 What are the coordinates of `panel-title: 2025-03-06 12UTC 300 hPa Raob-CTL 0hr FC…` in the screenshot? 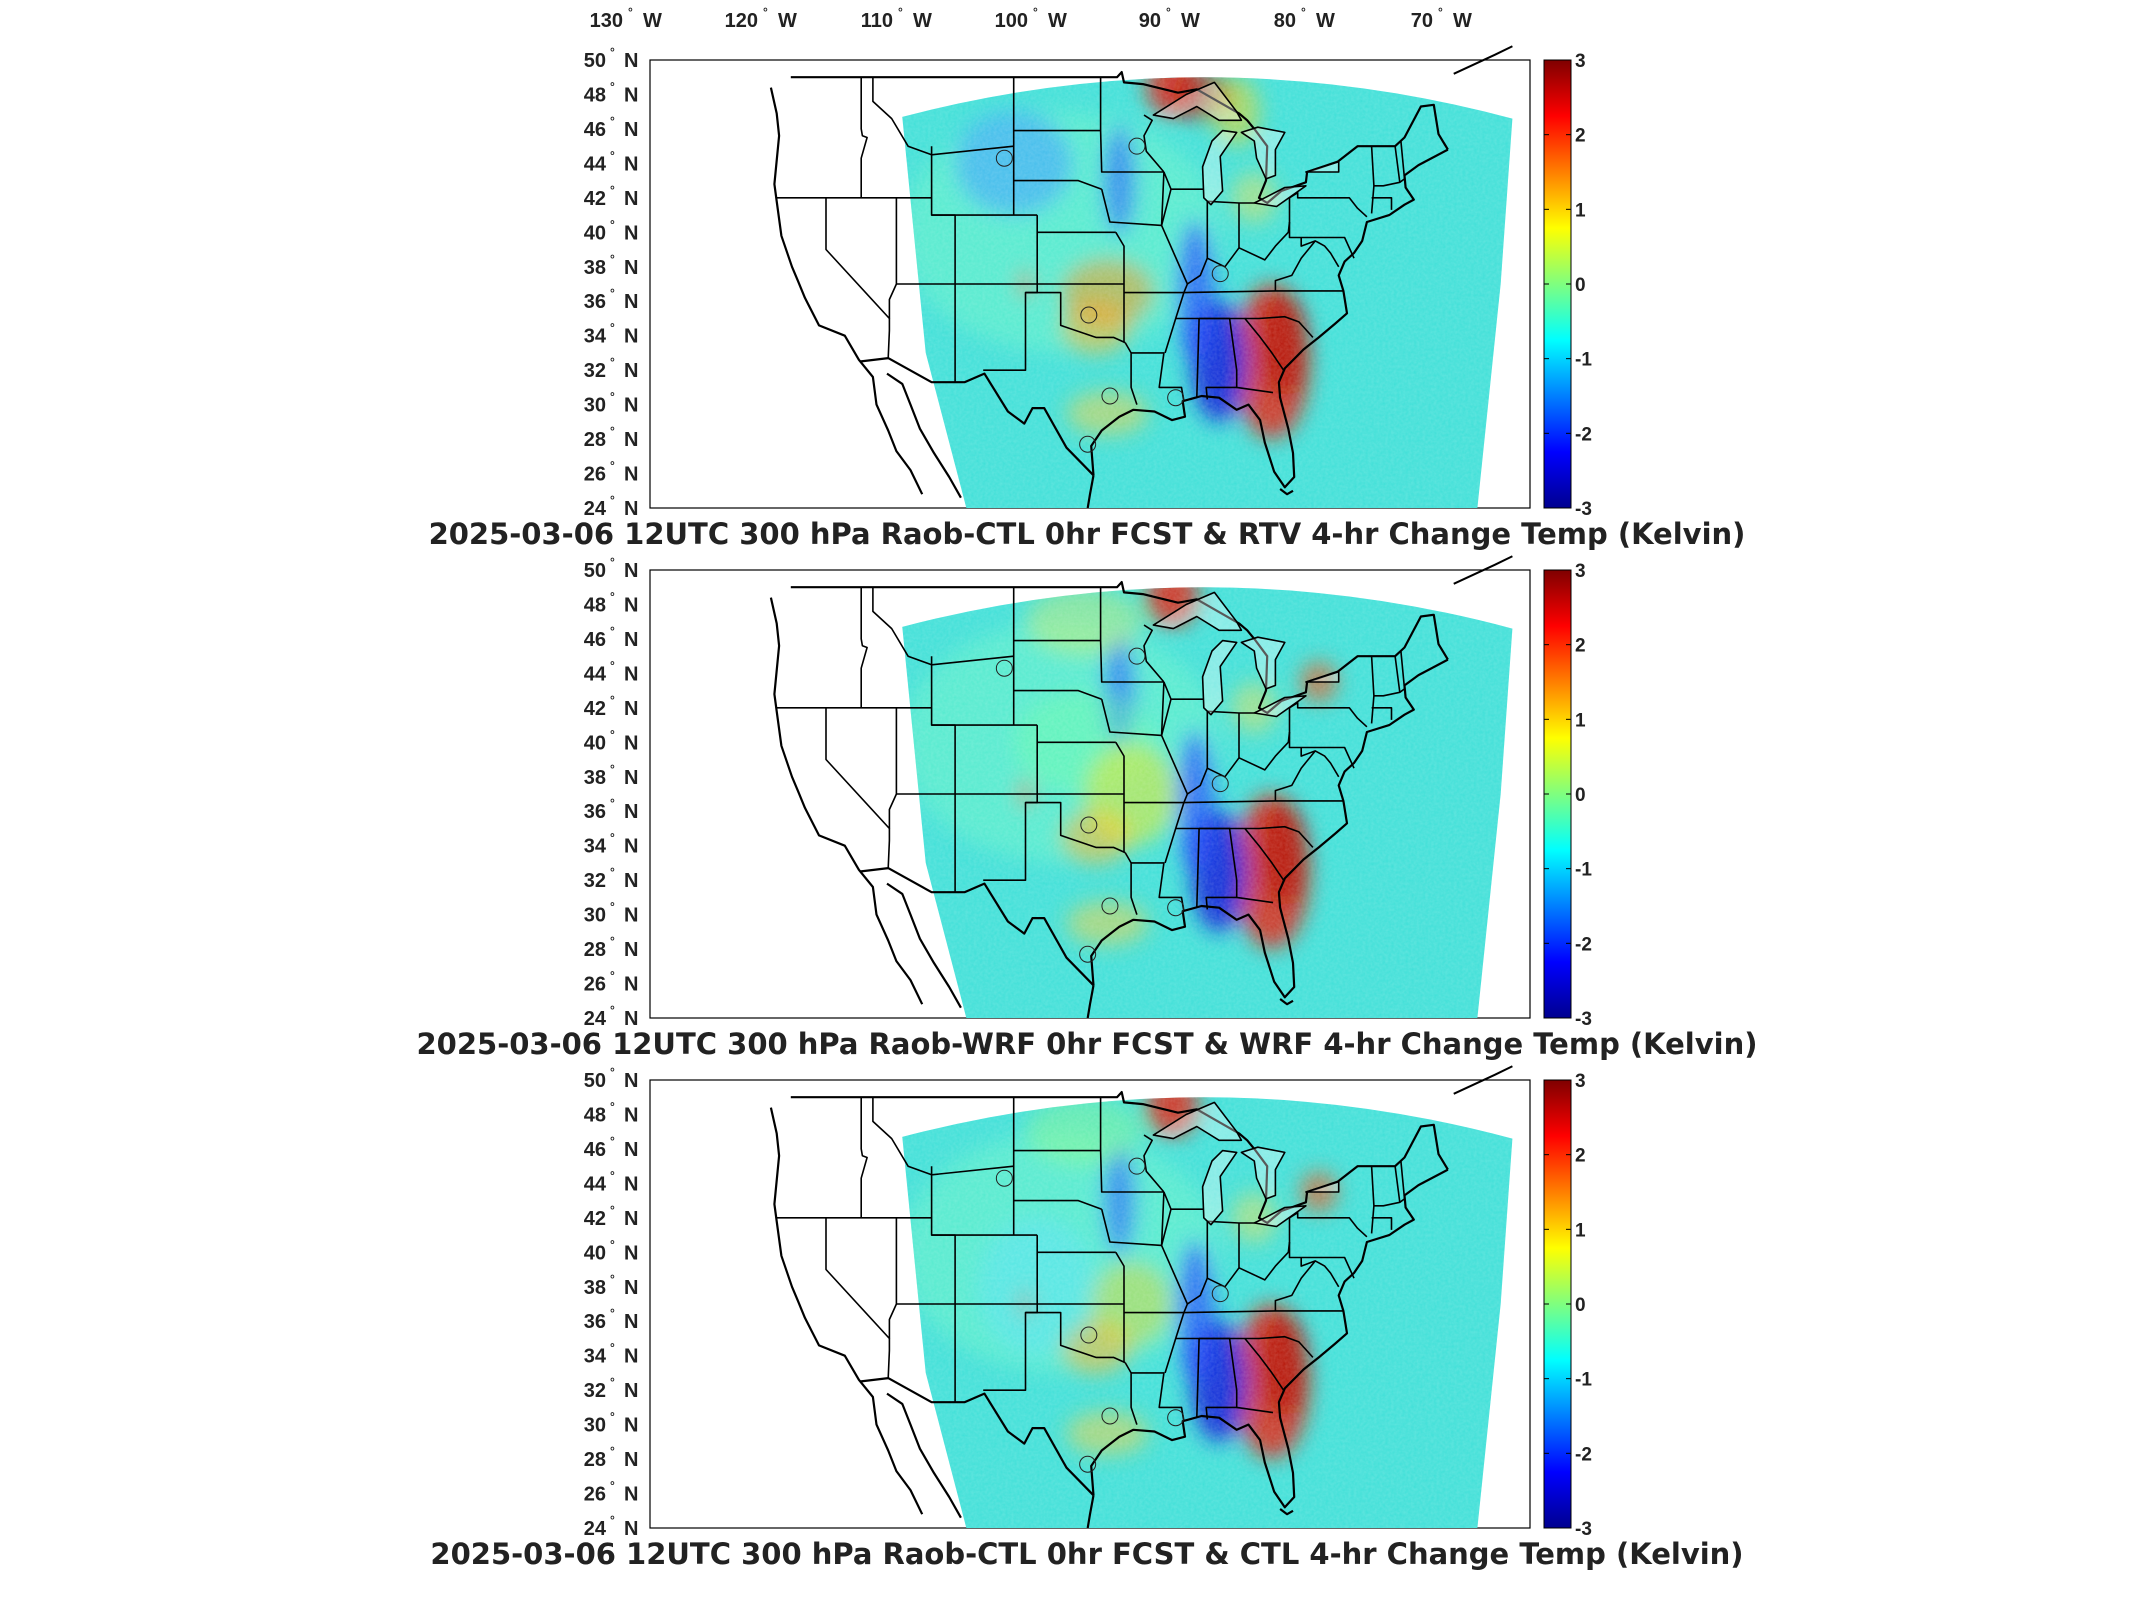 It's located at (1087, 534).